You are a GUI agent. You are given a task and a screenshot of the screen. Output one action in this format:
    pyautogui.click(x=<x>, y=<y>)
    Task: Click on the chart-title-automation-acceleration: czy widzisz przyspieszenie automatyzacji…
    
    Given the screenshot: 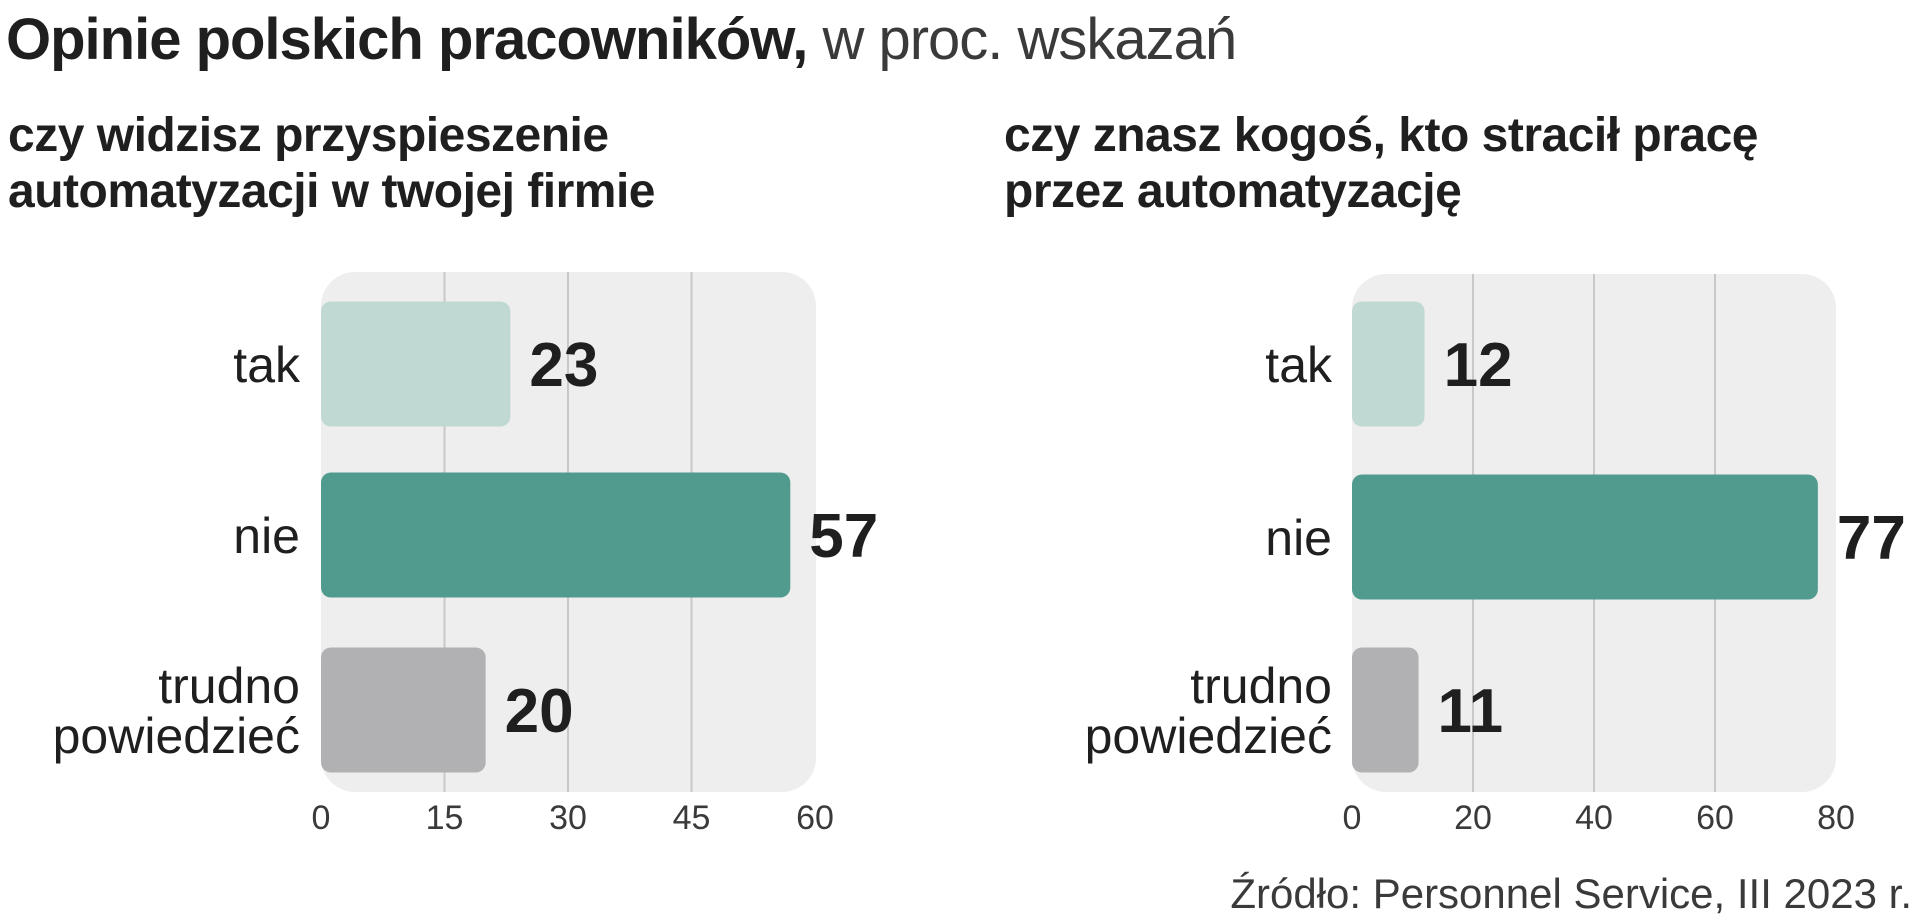 What is the action you would take?
    pyautogui.click(x=332, y=164)
    